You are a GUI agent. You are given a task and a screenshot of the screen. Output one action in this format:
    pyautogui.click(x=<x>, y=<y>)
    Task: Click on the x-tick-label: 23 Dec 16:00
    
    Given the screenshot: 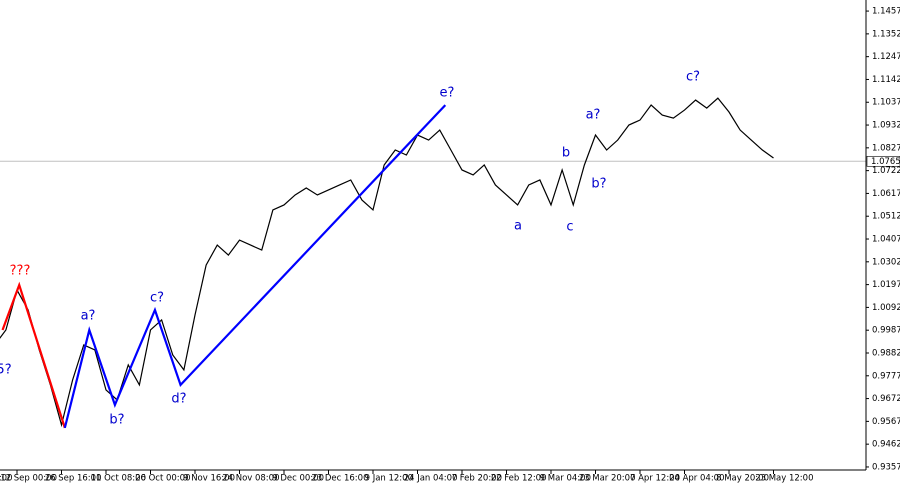 What is the action you would take?
    pyautogui.click(x=339, y=479)
    